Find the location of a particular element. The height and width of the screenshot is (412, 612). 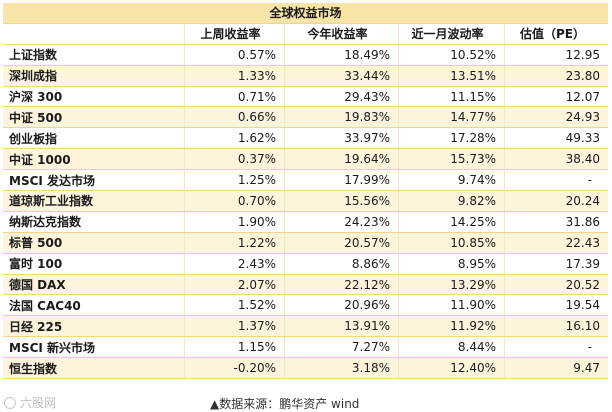

cell-pe: 16.10 is located at coordinates (582, 326).